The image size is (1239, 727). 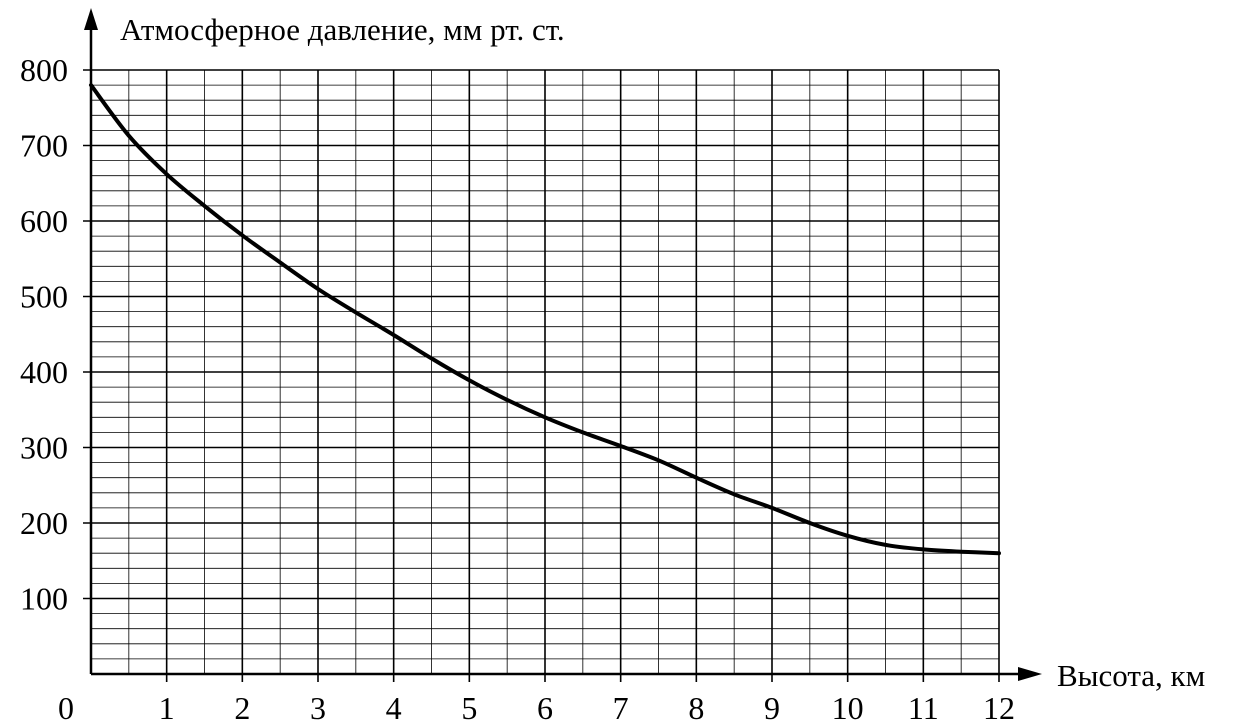 What do you see at coordinates (923, 708) in the screenshot?
I see `x-tick-label: 11` at bounding box center [923, 708].